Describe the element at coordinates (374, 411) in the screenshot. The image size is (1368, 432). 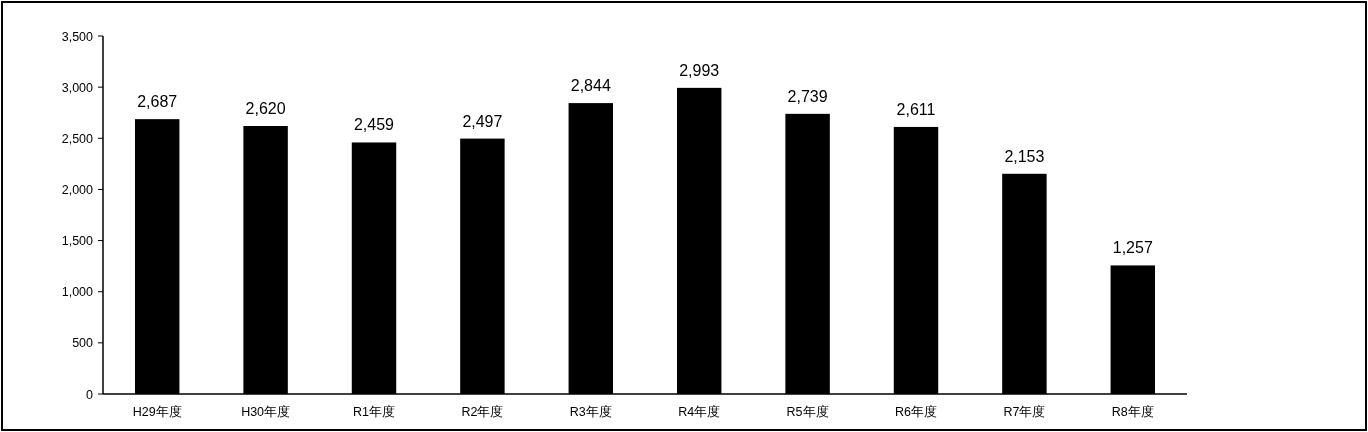
I see `x-tick-label: R1年度` at that location.